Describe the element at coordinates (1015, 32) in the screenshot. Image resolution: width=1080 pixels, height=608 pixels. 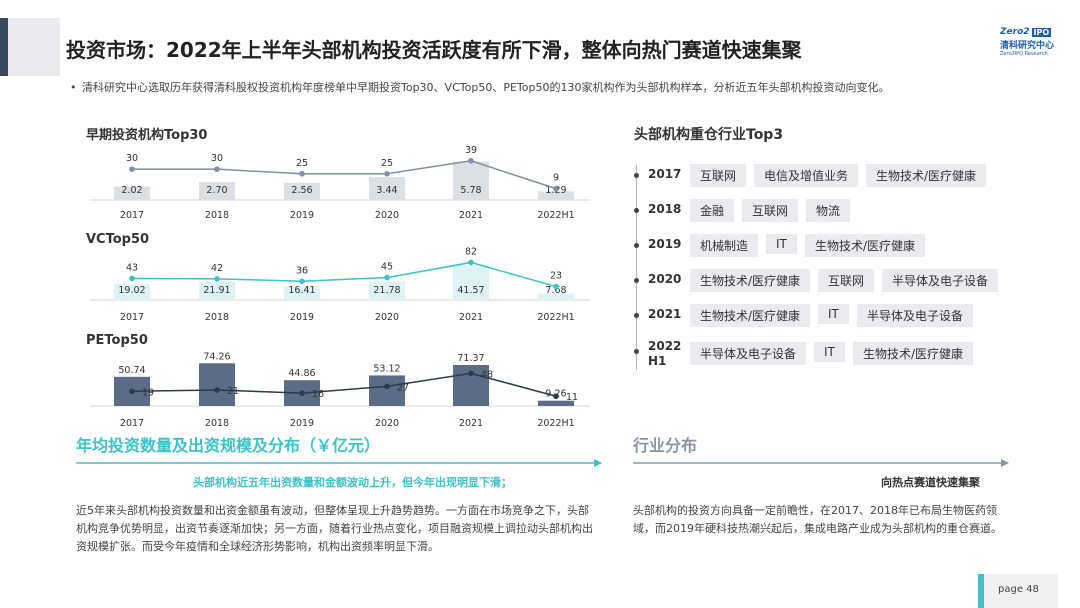
I see `logo-brand-a: Zero2` at that location.